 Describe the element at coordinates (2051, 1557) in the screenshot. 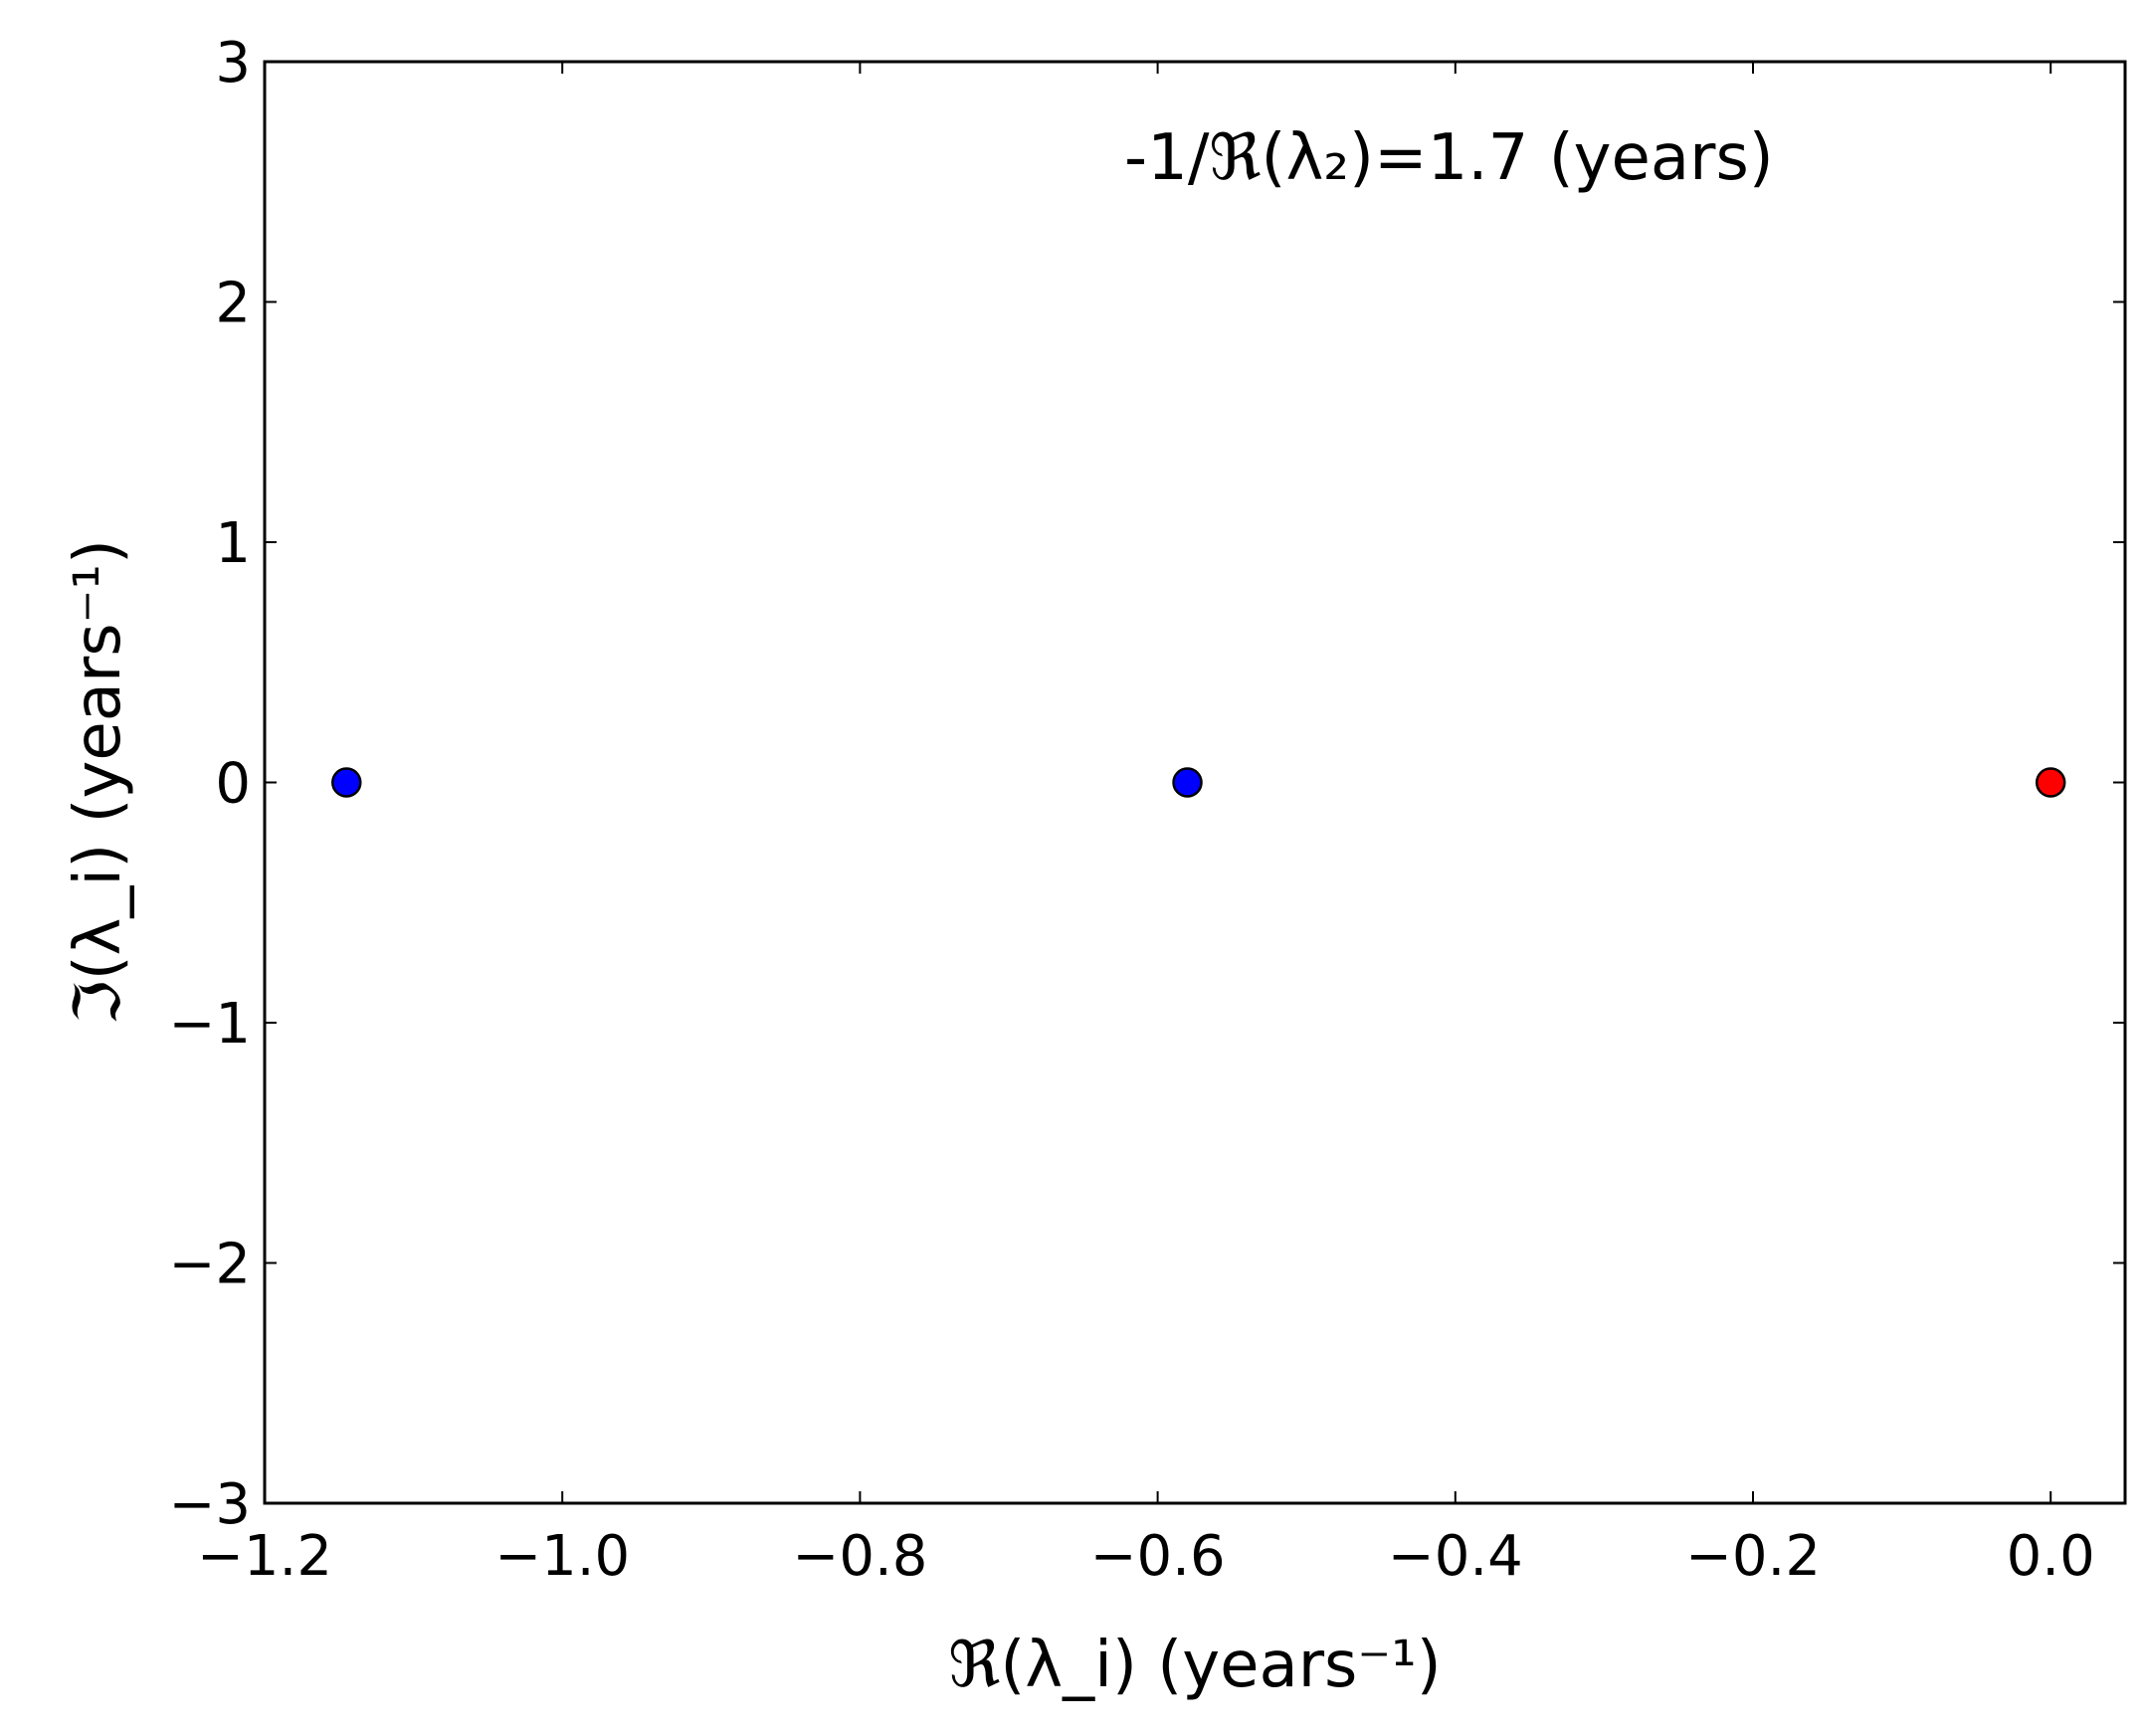

I see `x-tick-label: 0.0` at that location.